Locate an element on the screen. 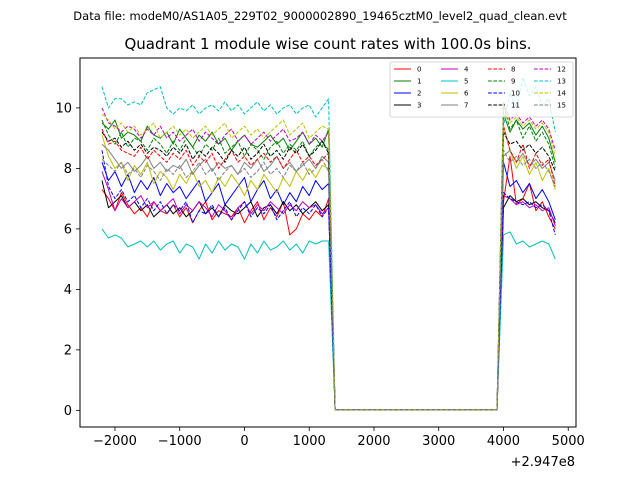 This screenshot has width=640, height=480. y-tick-label: 0 is located at coordinates (68, 411).